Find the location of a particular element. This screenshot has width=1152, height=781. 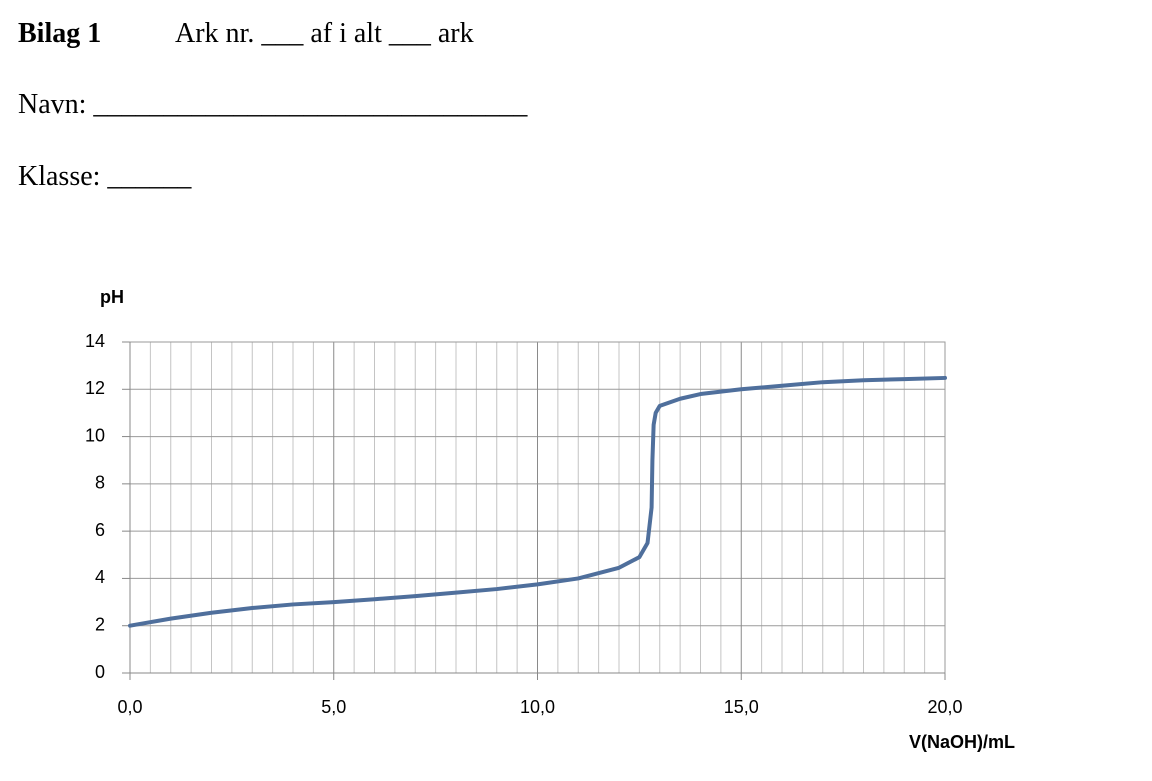

class-field: Klasse: ______ is located at coordinates (105, 176).